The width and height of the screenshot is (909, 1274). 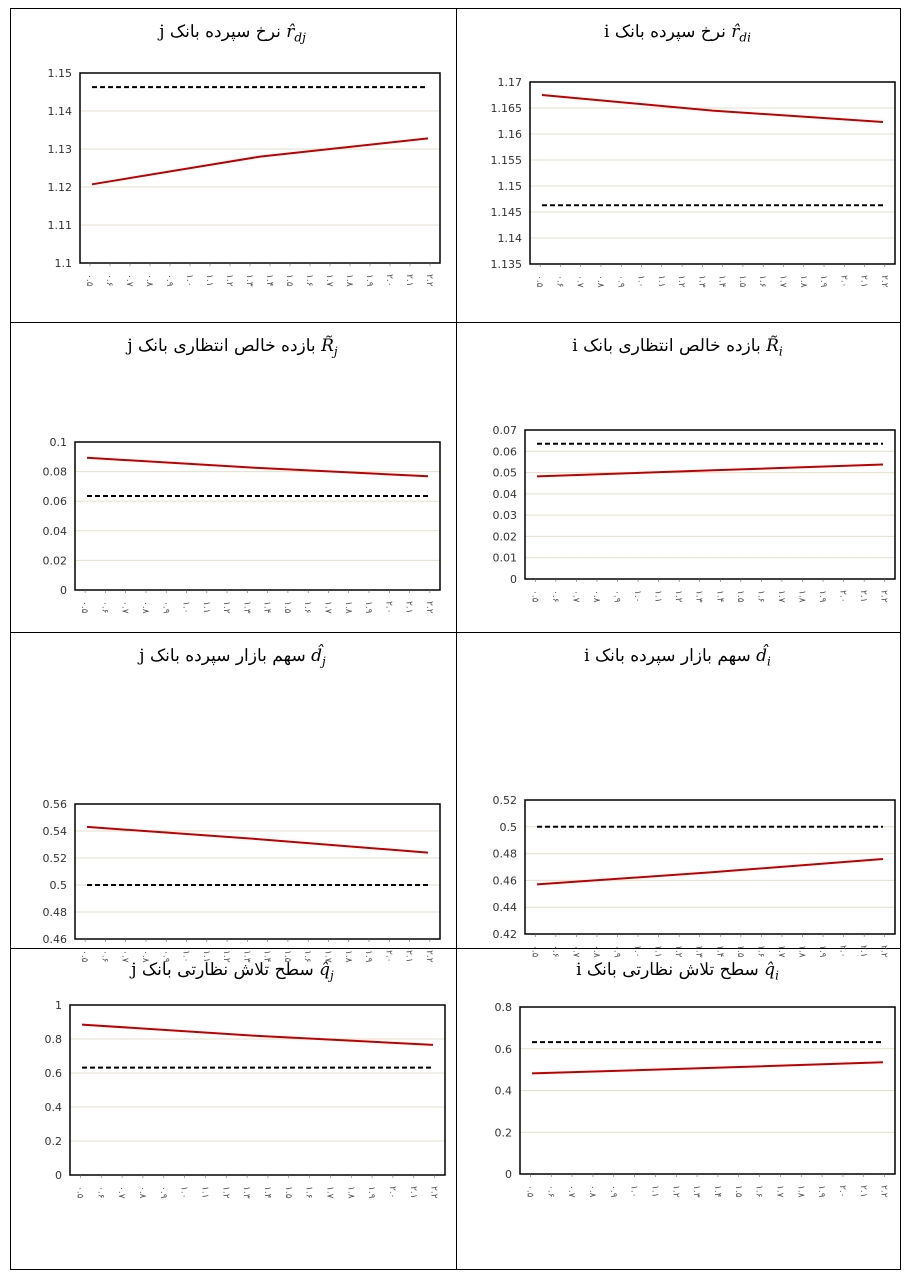 I want to click on y-tick-label: 1.16, so click(x=510, y=134).